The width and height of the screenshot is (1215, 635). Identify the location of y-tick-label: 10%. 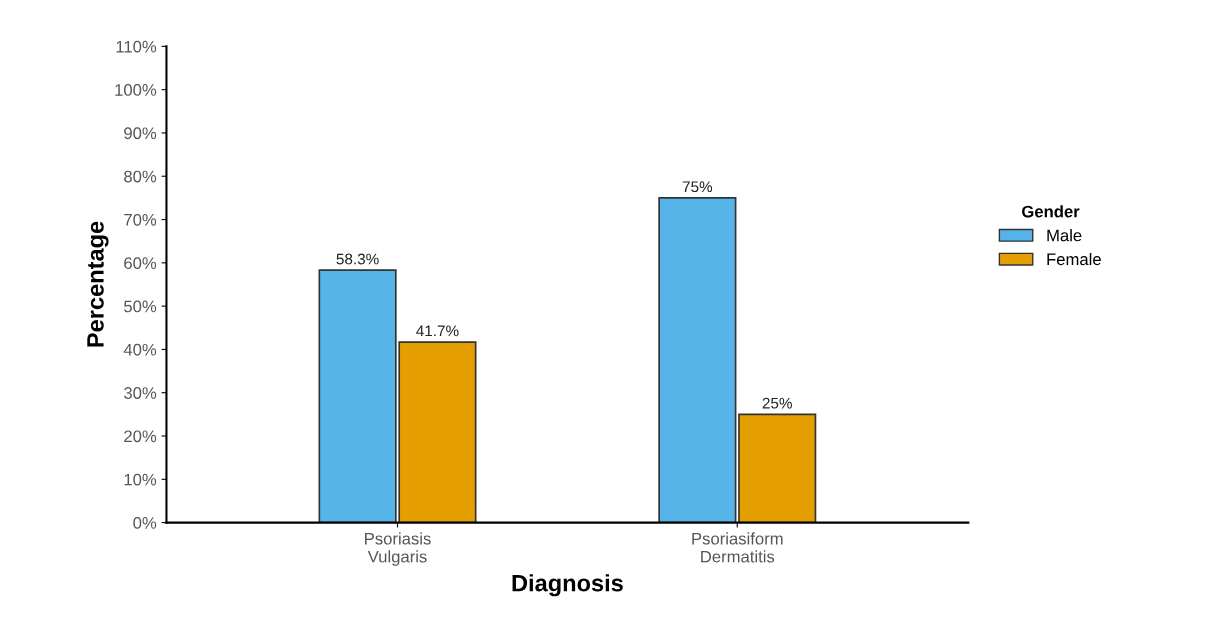
(140, 479).